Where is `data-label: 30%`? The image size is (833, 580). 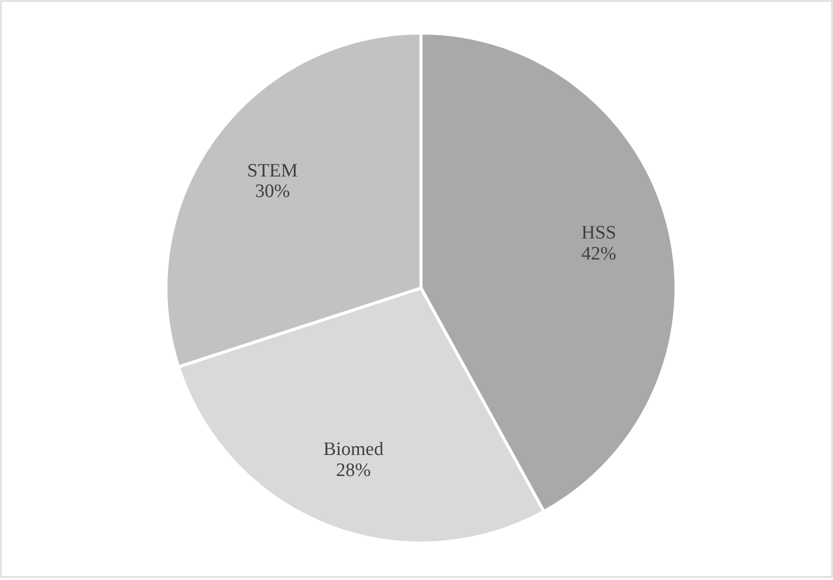 data-label: 30% is located at coordinates (272, 191).